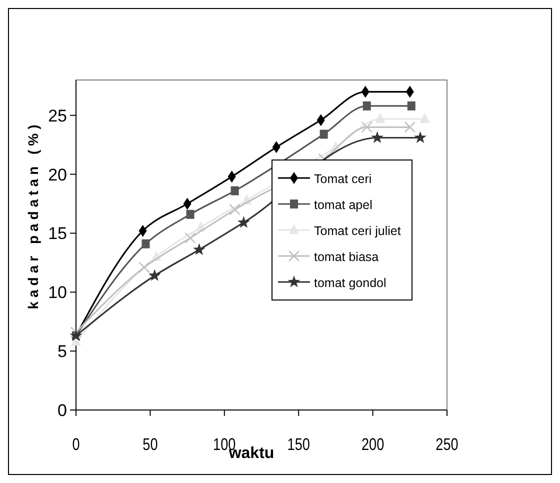 The height and width of the screenshot is (483, 560). I want to click on legend-label: Tomat ceri, so click(343, 179).